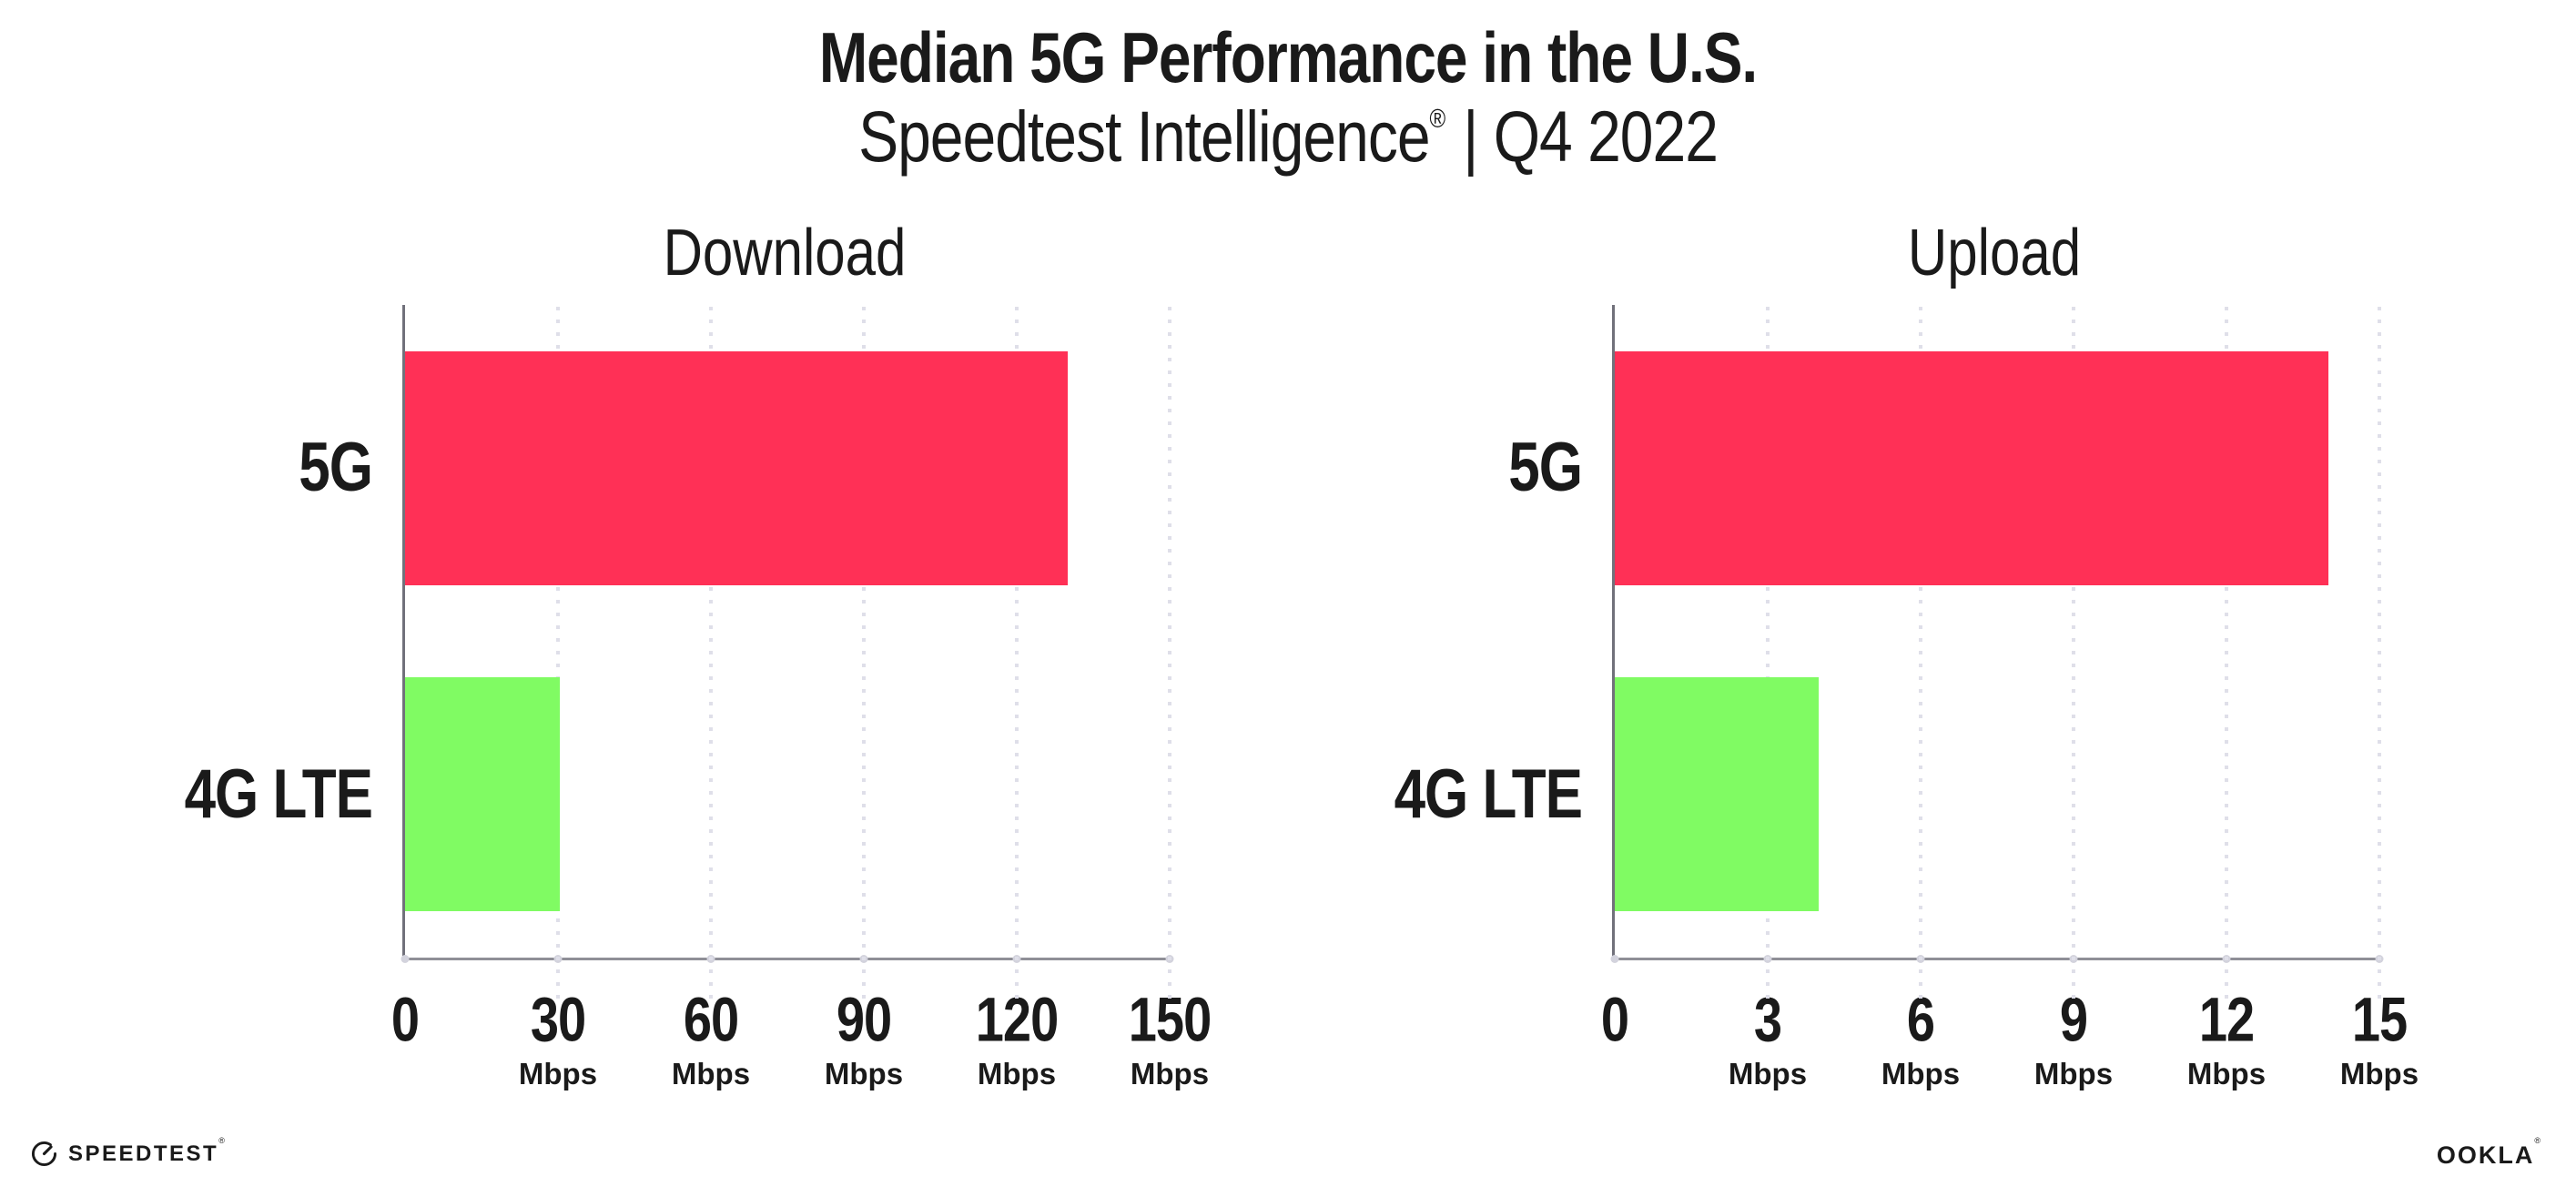  Describe the element at coordinates (711, 1037) in the screenshot. I see `axis-tick-label: 60 Mbps` at that location.